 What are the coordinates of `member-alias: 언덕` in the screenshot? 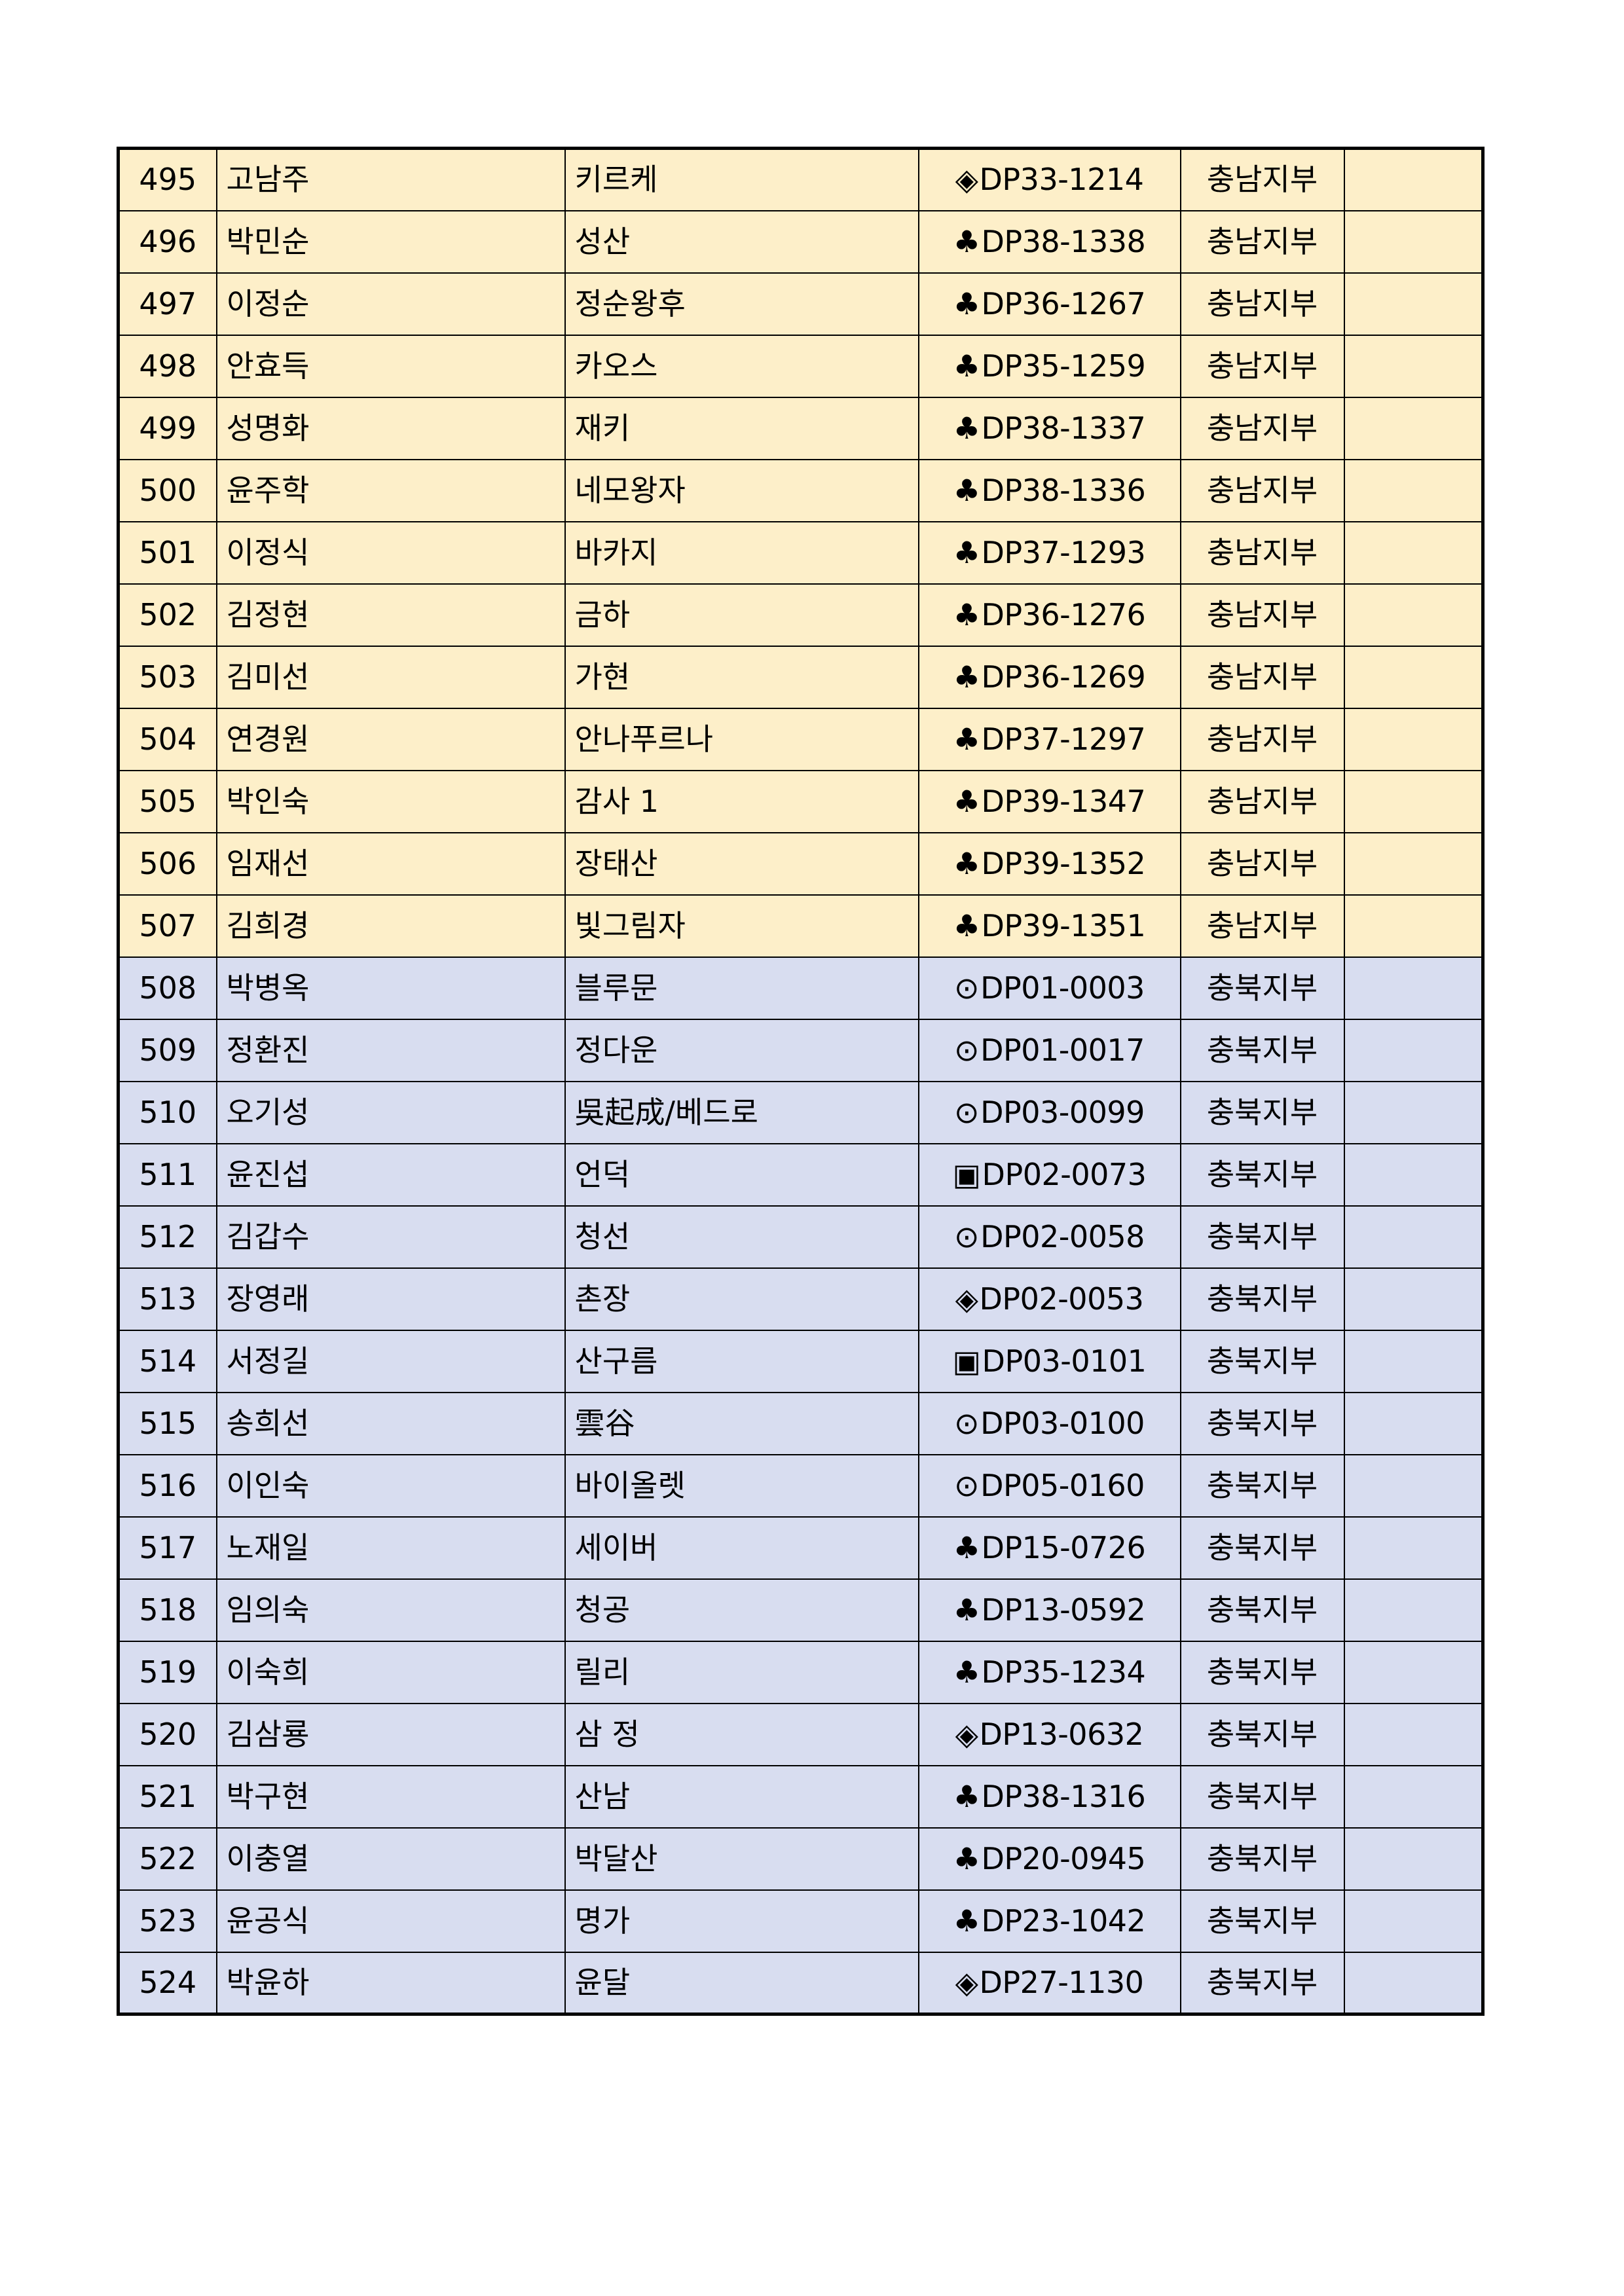 It's located at (741, 1174).